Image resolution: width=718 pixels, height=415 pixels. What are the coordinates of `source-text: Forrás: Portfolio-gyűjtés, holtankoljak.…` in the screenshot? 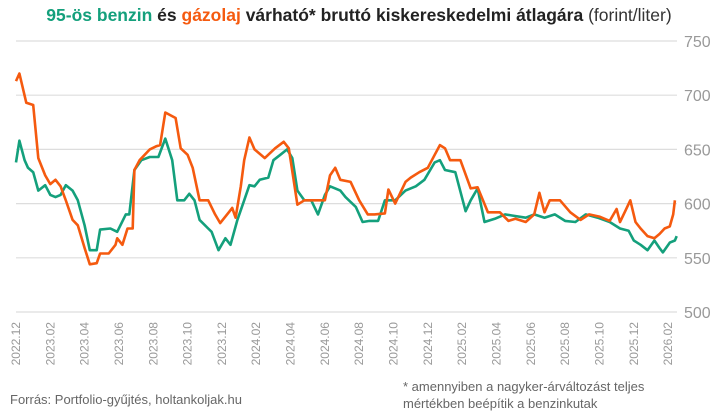 It's located at (126, 399).